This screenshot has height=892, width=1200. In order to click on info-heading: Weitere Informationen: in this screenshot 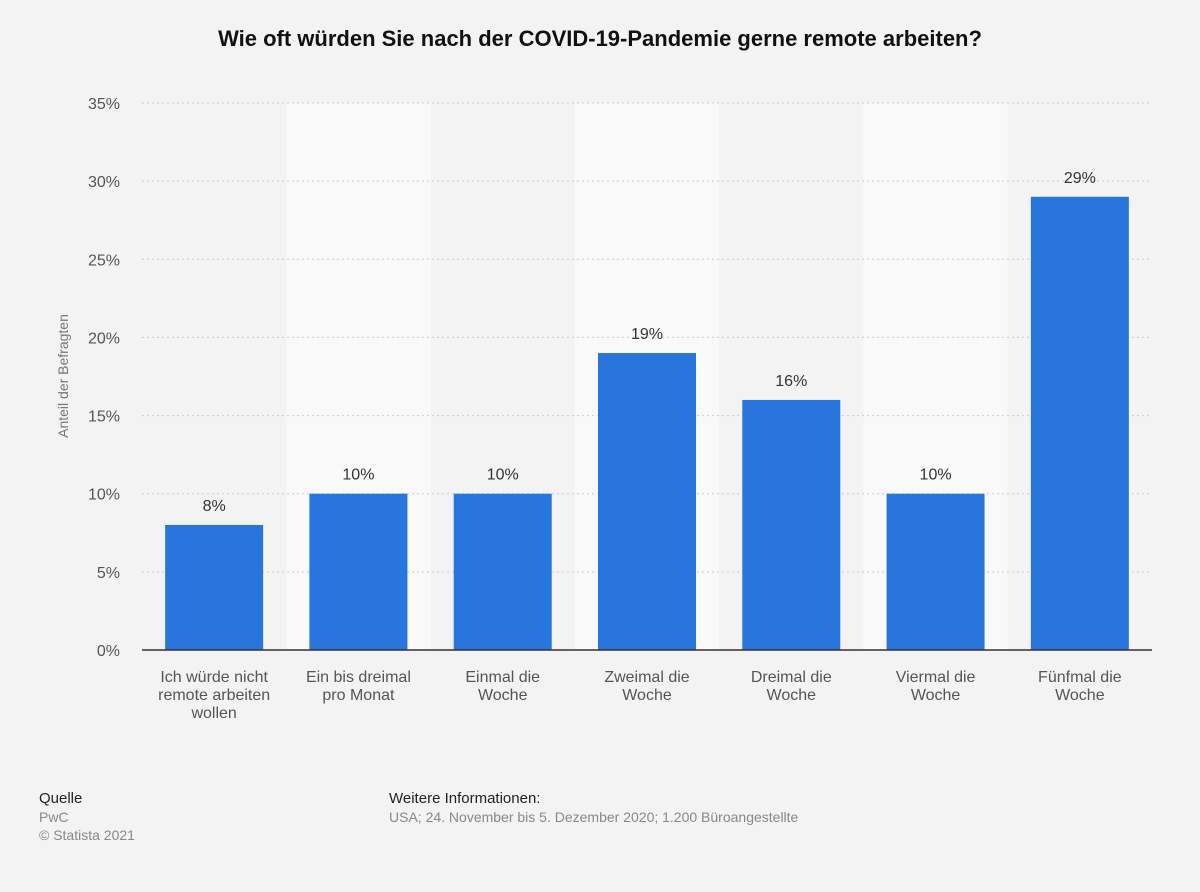, I will do `click(465, 798)`.